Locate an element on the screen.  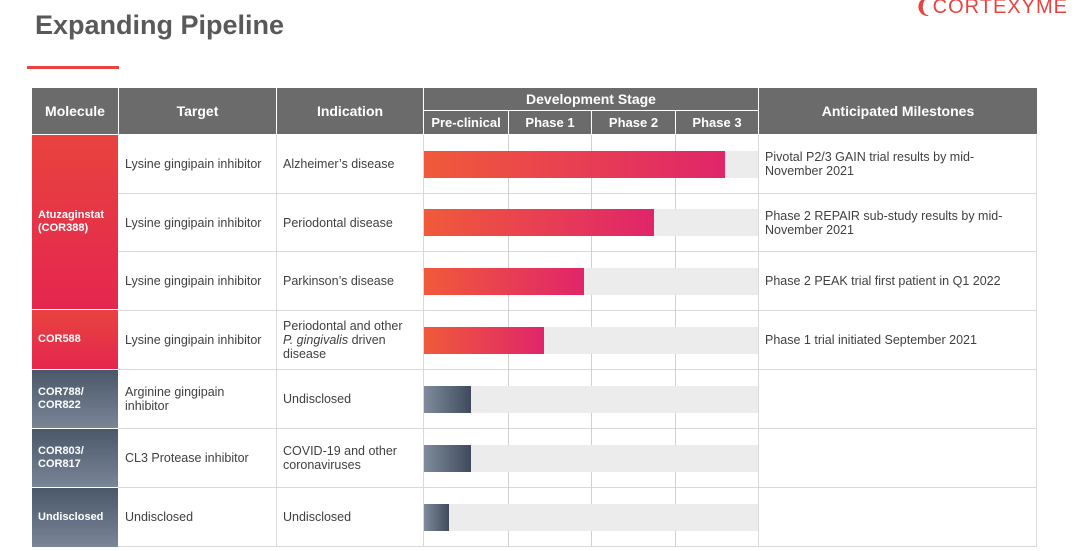
row1-target: Lysine gingipain inhibitor is located at coordinates (193, 164).